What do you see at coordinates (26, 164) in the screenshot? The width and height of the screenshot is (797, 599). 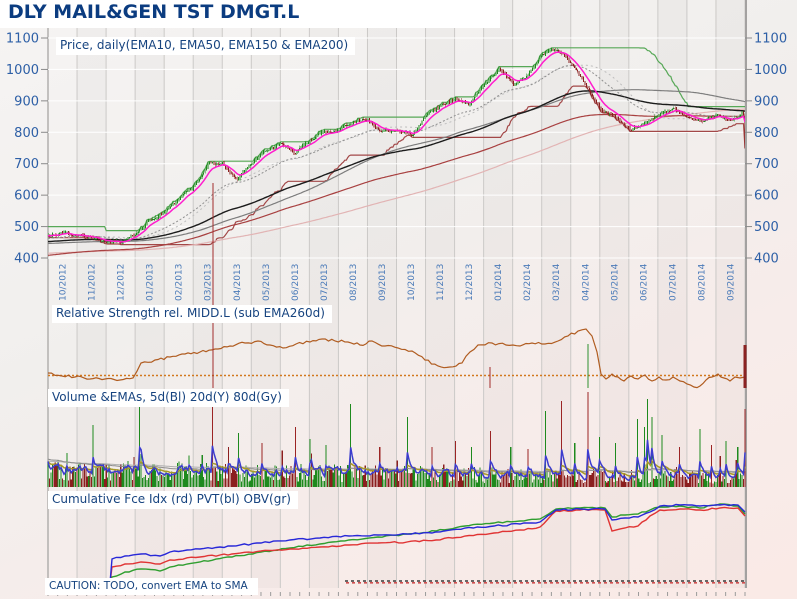 I see `y-tick-label-left: 700` at bounding box center [26, 164].